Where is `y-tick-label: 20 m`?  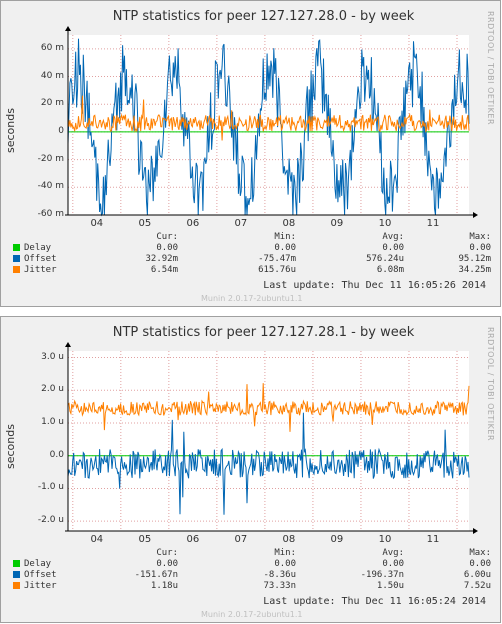 y-tick-label: 20 m is located at coordinates (52, 103).